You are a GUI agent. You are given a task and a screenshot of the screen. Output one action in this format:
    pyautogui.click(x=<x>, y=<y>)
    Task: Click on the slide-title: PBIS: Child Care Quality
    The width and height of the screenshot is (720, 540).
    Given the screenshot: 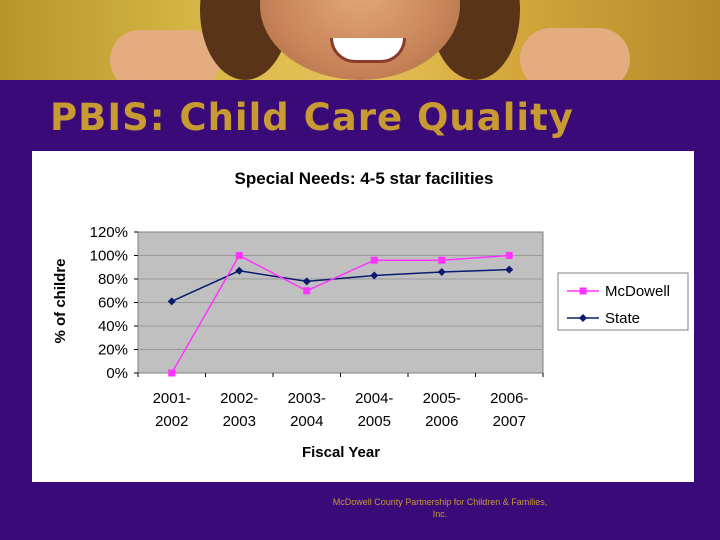 What is the action you would take?
    pyautogui.click(x=312, y=117)
    